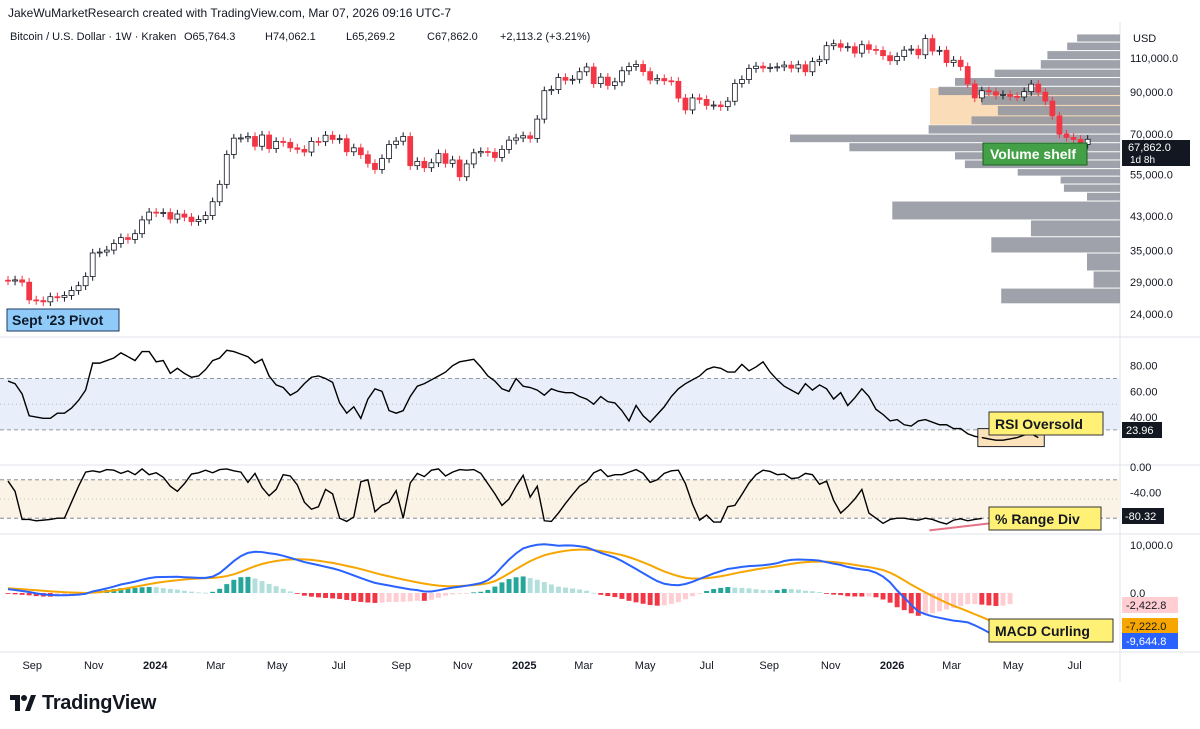 The height and width of the screenshot is (729, 1200). Describe the element at coordinates (155, 666) in the screenshot. I see `time-tick-label: 2024` at that location.